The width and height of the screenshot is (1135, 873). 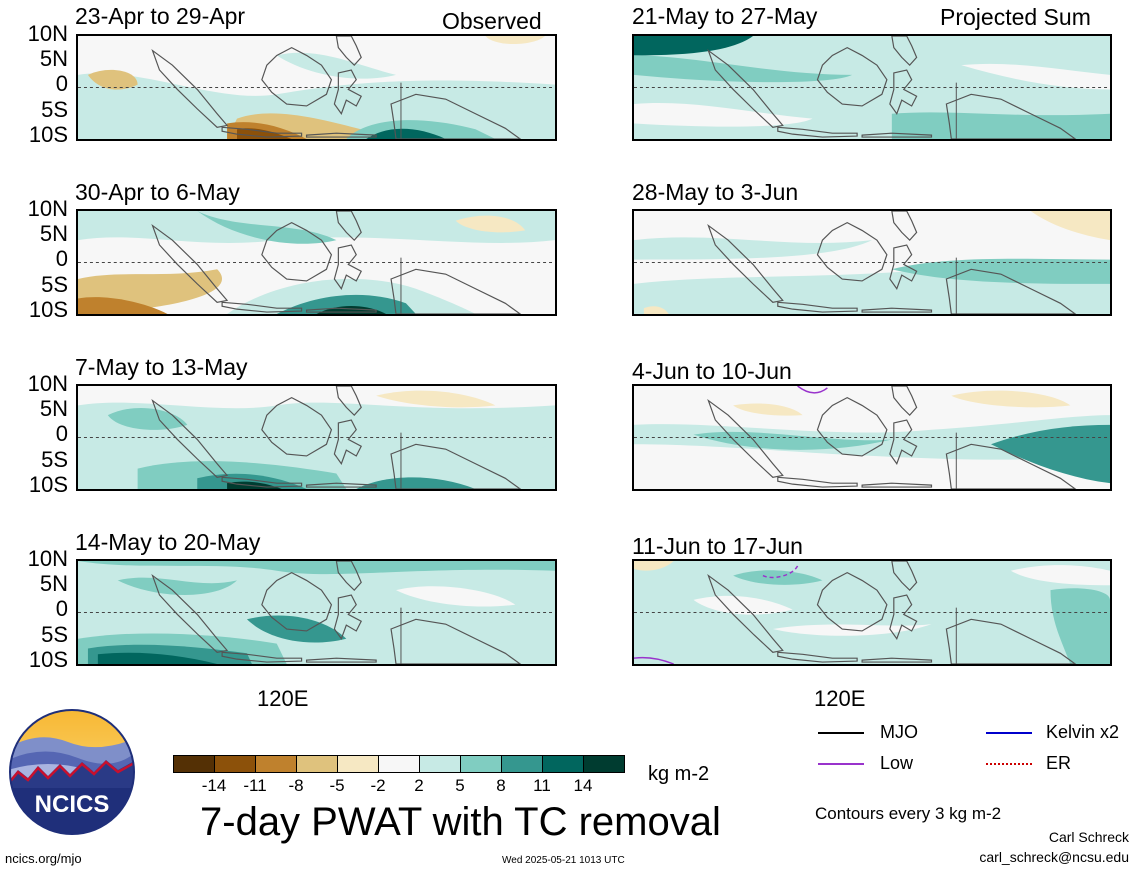 I want to click on lat-label-row4-4: 10S, so click(x=48, y=659).